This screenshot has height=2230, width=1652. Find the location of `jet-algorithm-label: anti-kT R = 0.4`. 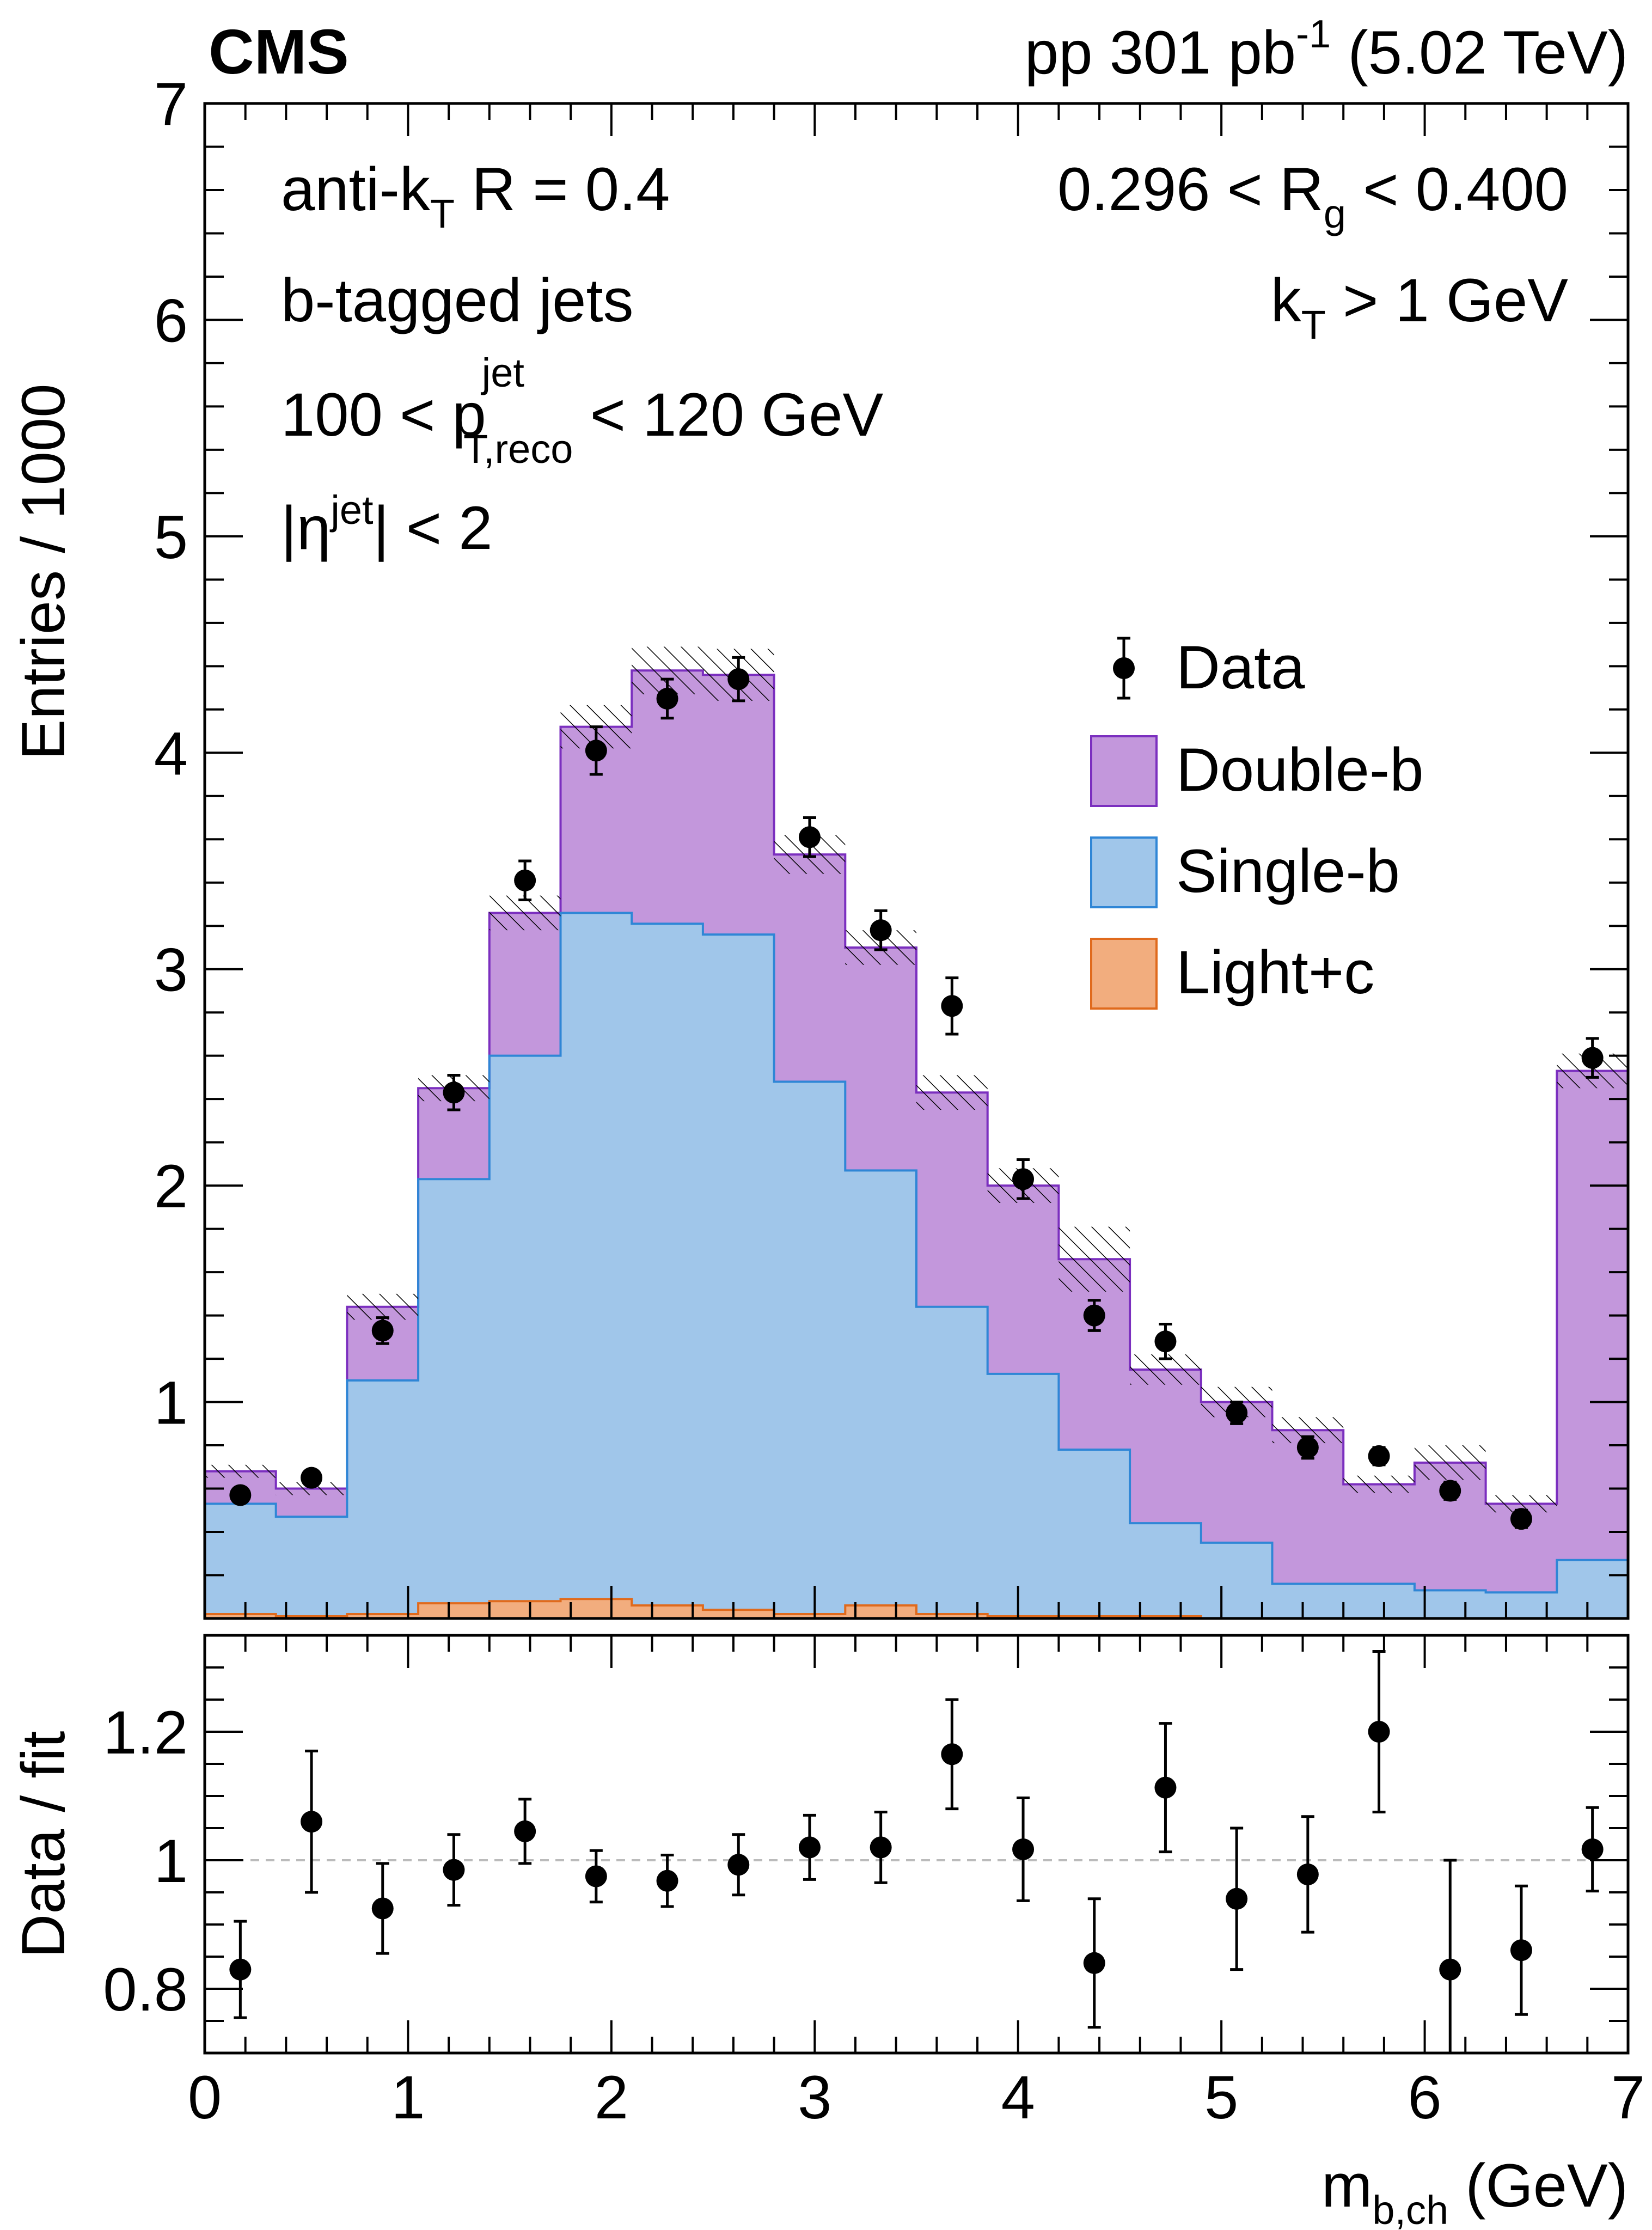

jet-algorithm-label: anti-kT R = 0.4 is located at coordinates (476, 195).